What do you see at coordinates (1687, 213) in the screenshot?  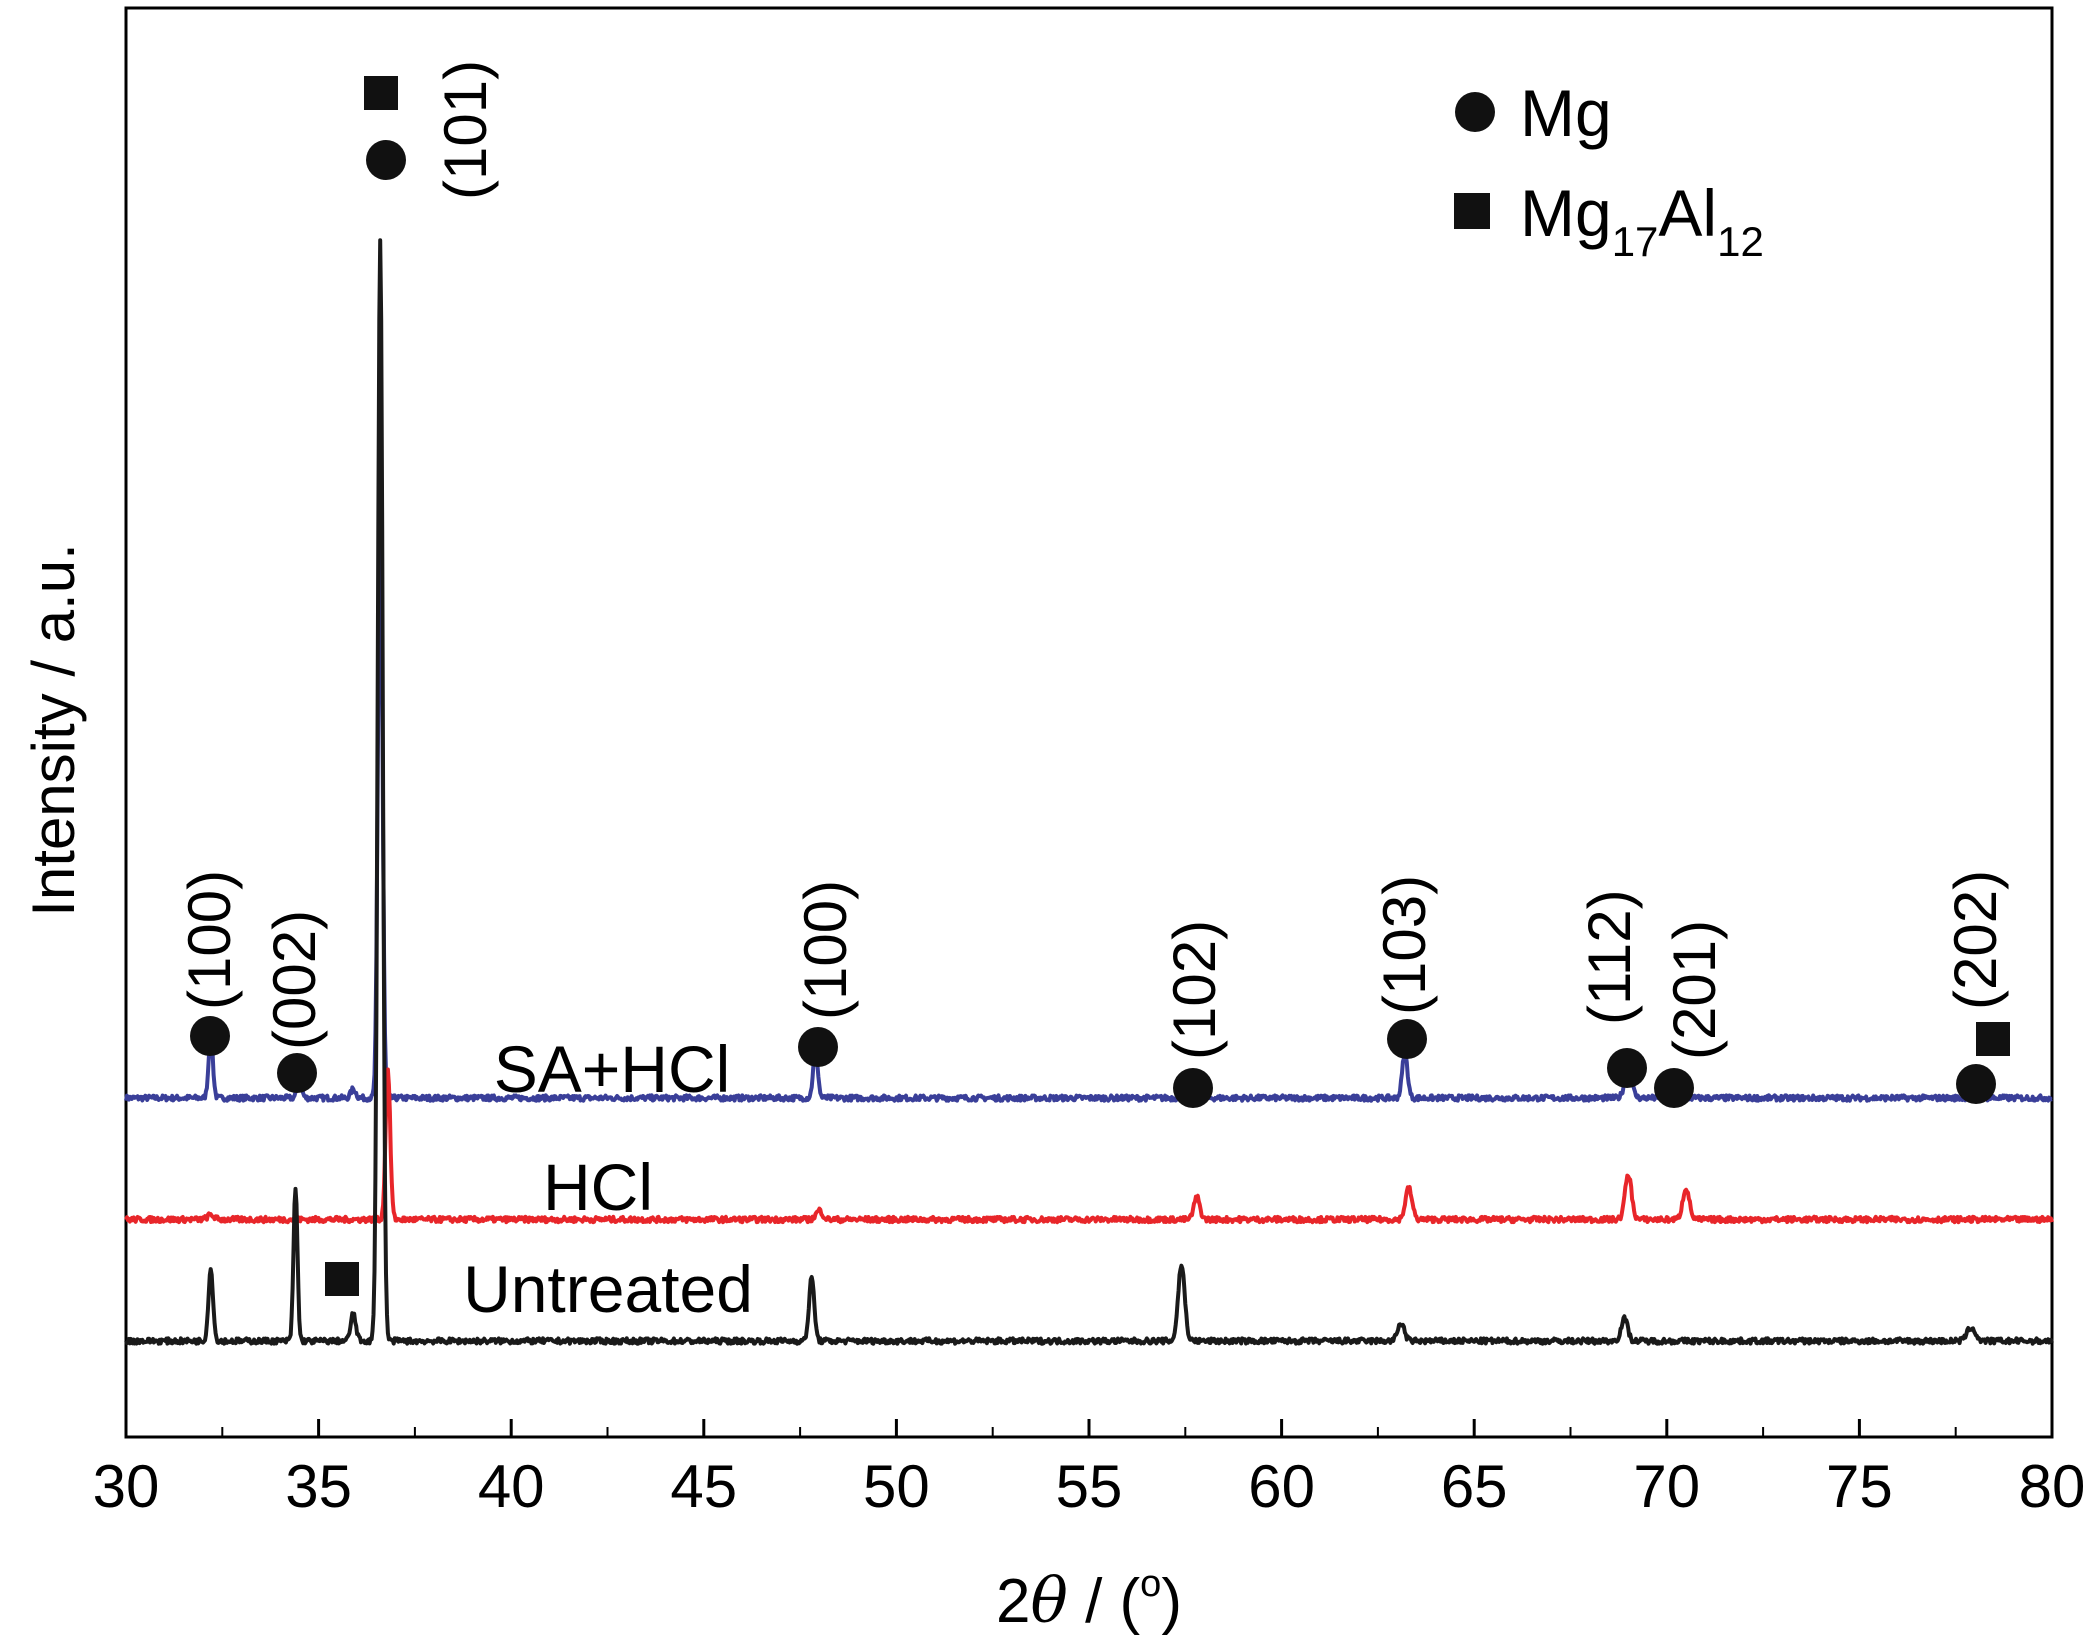 I see `legend-mg17al12-mid: Al` at bounding box center [1687, 213].